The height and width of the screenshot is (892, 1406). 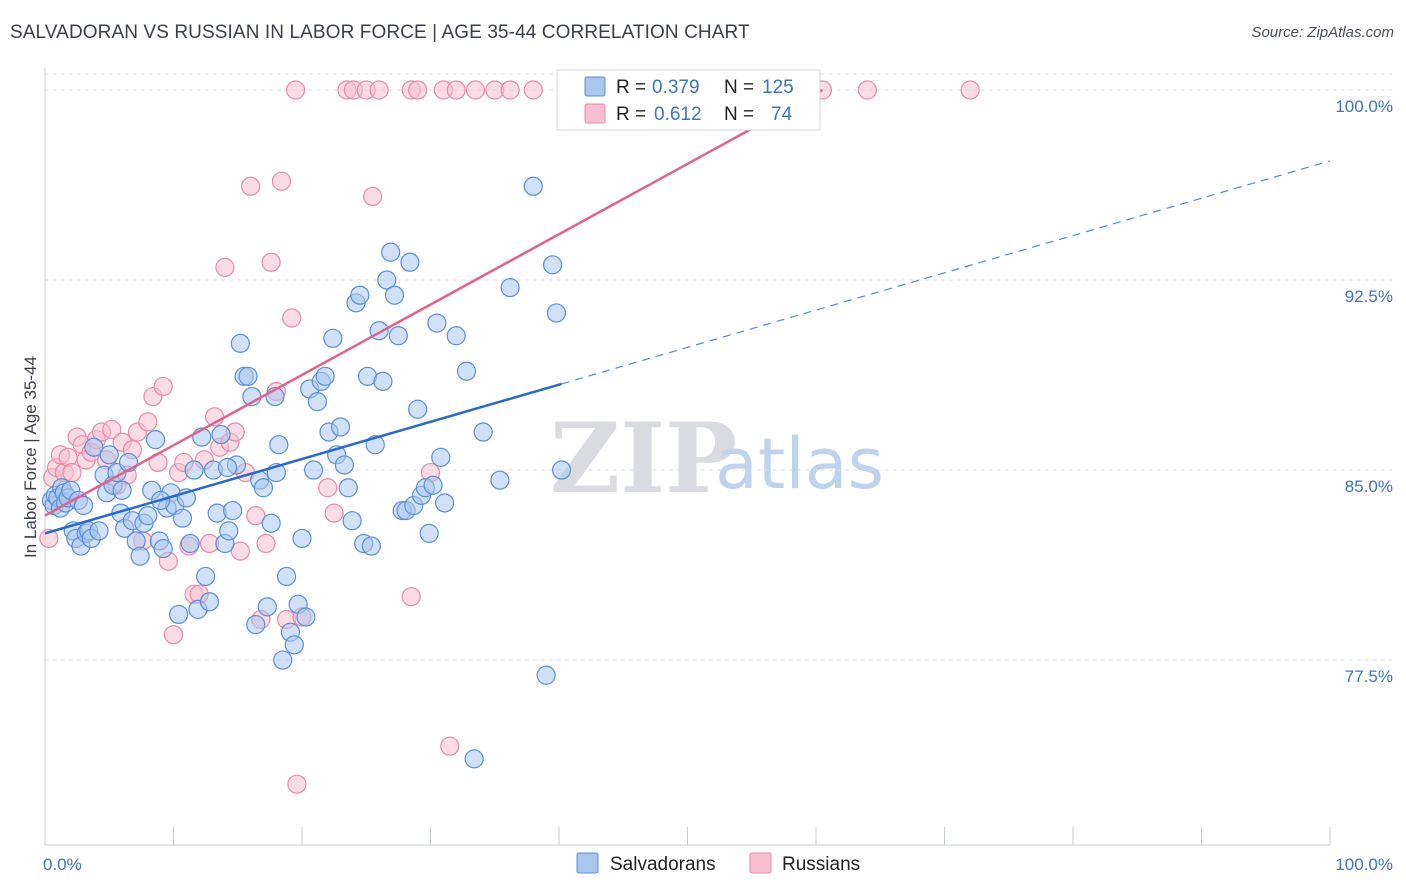 What do you see at coordinates (595, 86) in the screenshot?
I see `legend-swatch-salvadorans` at bounding box center [595, 86].